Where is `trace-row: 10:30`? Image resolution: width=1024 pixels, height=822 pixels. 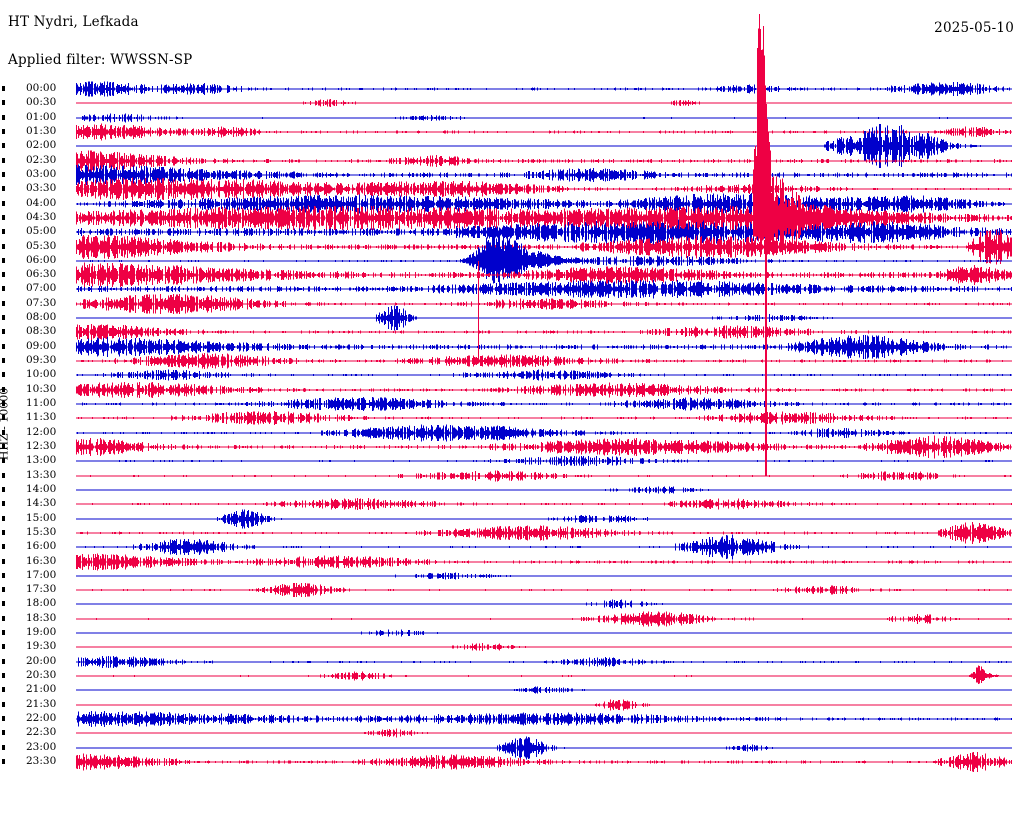 trace-row: 10:30 is located at coordinates (512, 389).